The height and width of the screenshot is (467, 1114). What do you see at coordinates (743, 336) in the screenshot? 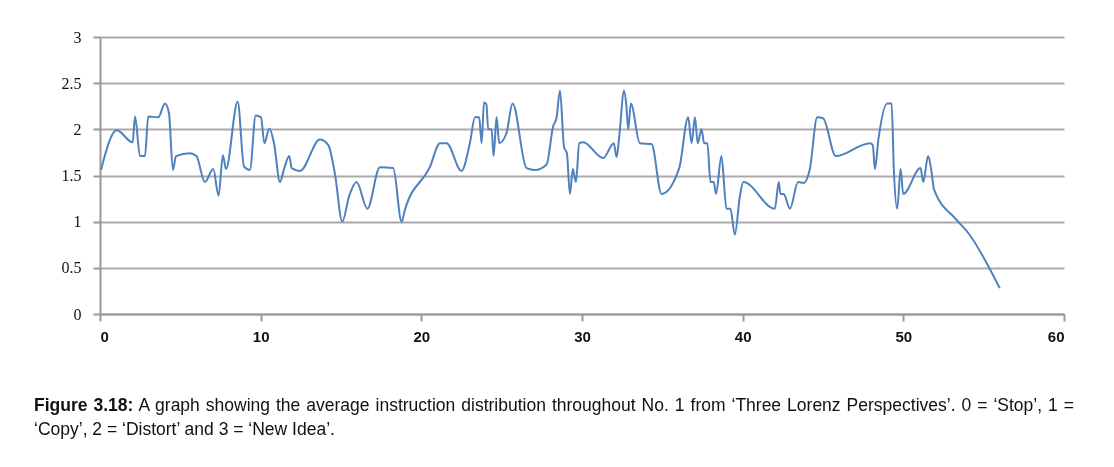
I see `x-tick-label: 40` at bounding box center [743, 336].